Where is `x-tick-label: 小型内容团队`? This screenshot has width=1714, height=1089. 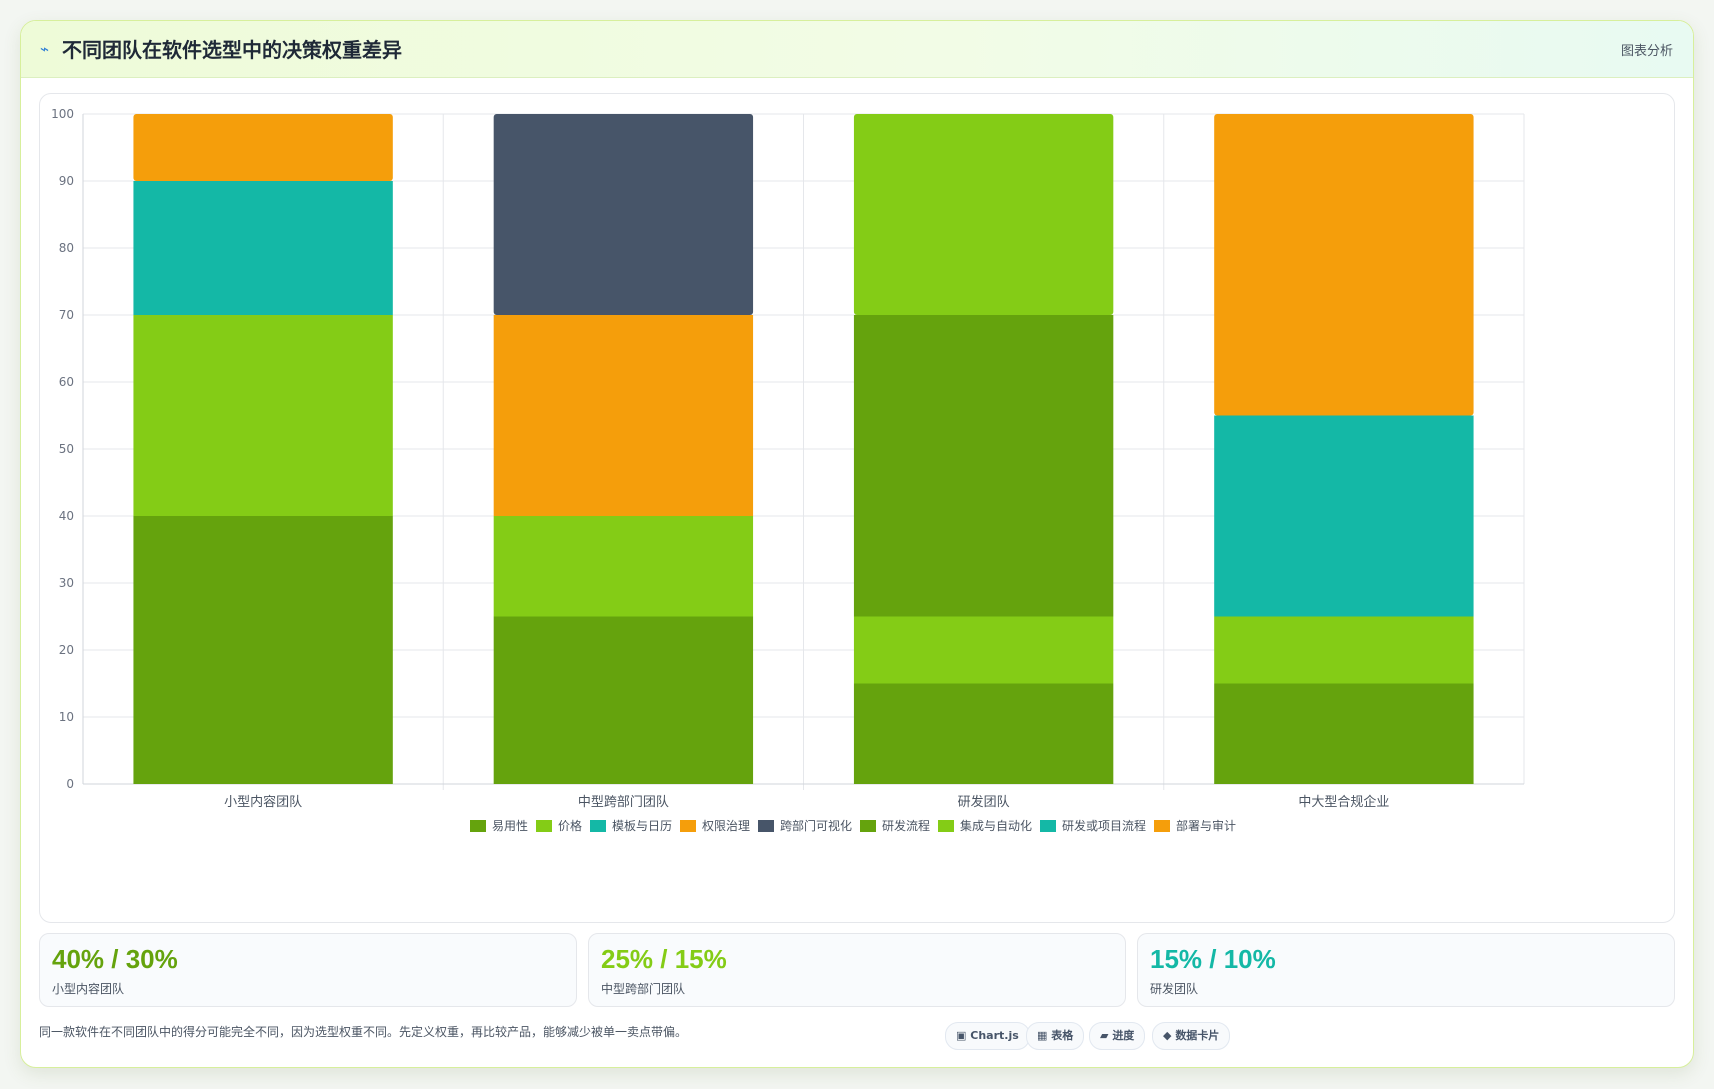 x-tick-label: 小型内容团队 is located at coordinates (263, 802).